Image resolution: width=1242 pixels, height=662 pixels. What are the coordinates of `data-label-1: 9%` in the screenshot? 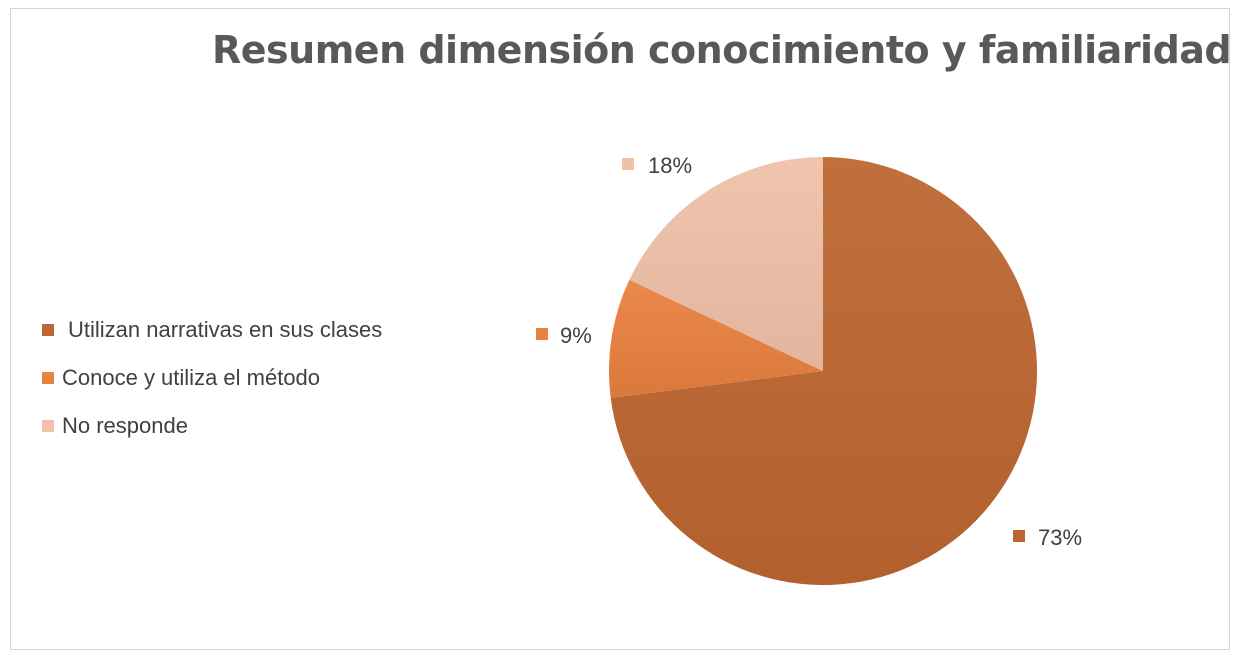 It's located at (576, 335).